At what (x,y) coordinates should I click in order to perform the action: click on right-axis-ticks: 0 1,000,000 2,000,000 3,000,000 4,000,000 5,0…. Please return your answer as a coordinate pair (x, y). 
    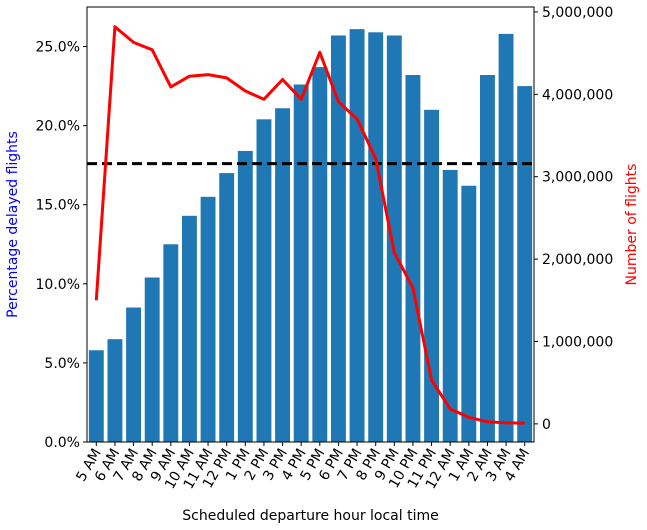
    Looking at the image, I should click on (573, 219).